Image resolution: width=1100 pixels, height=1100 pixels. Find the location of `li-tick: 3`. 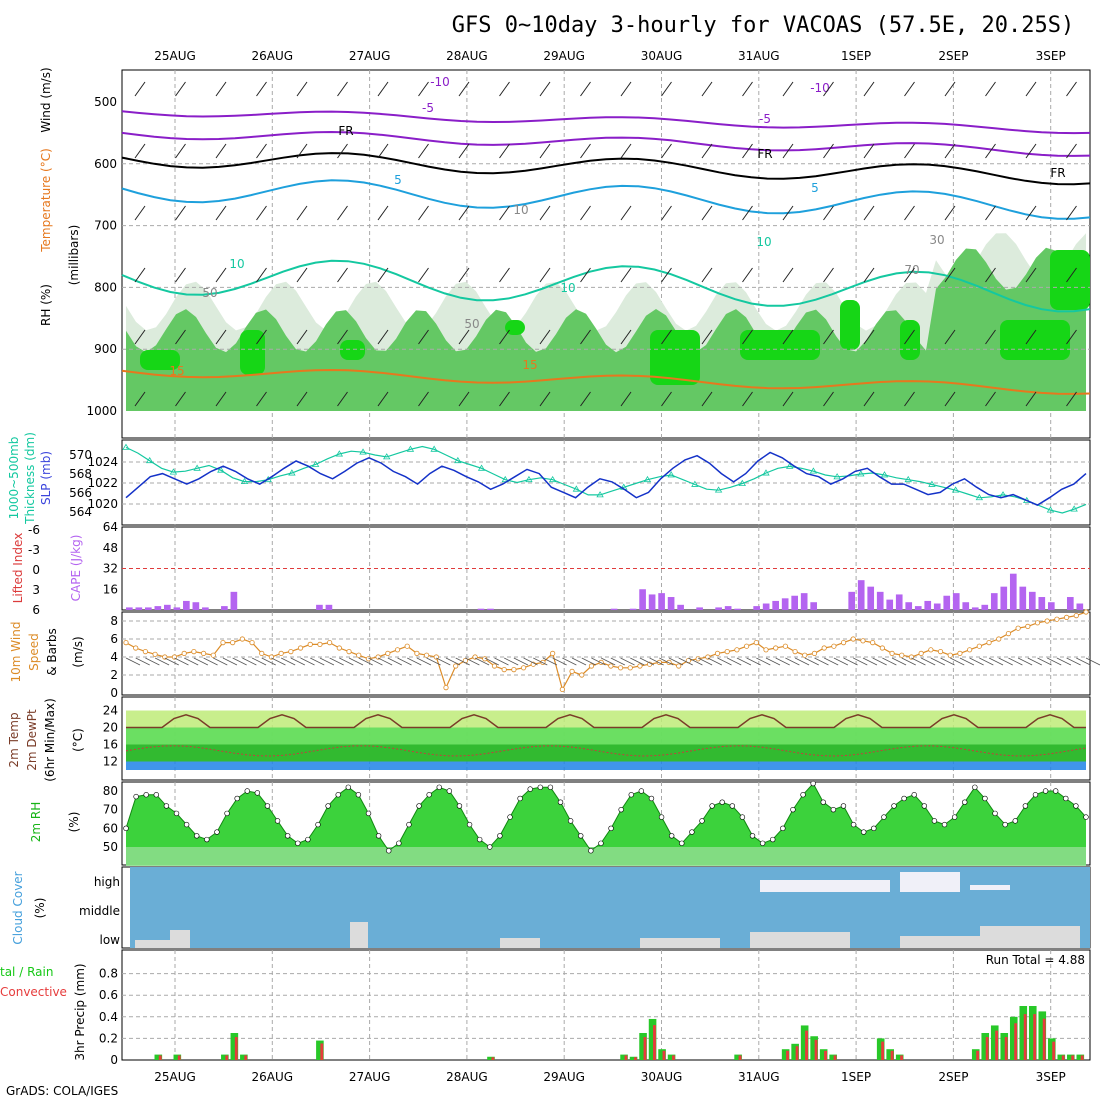

li-tick: 3 is located at coordinates (36, 590).